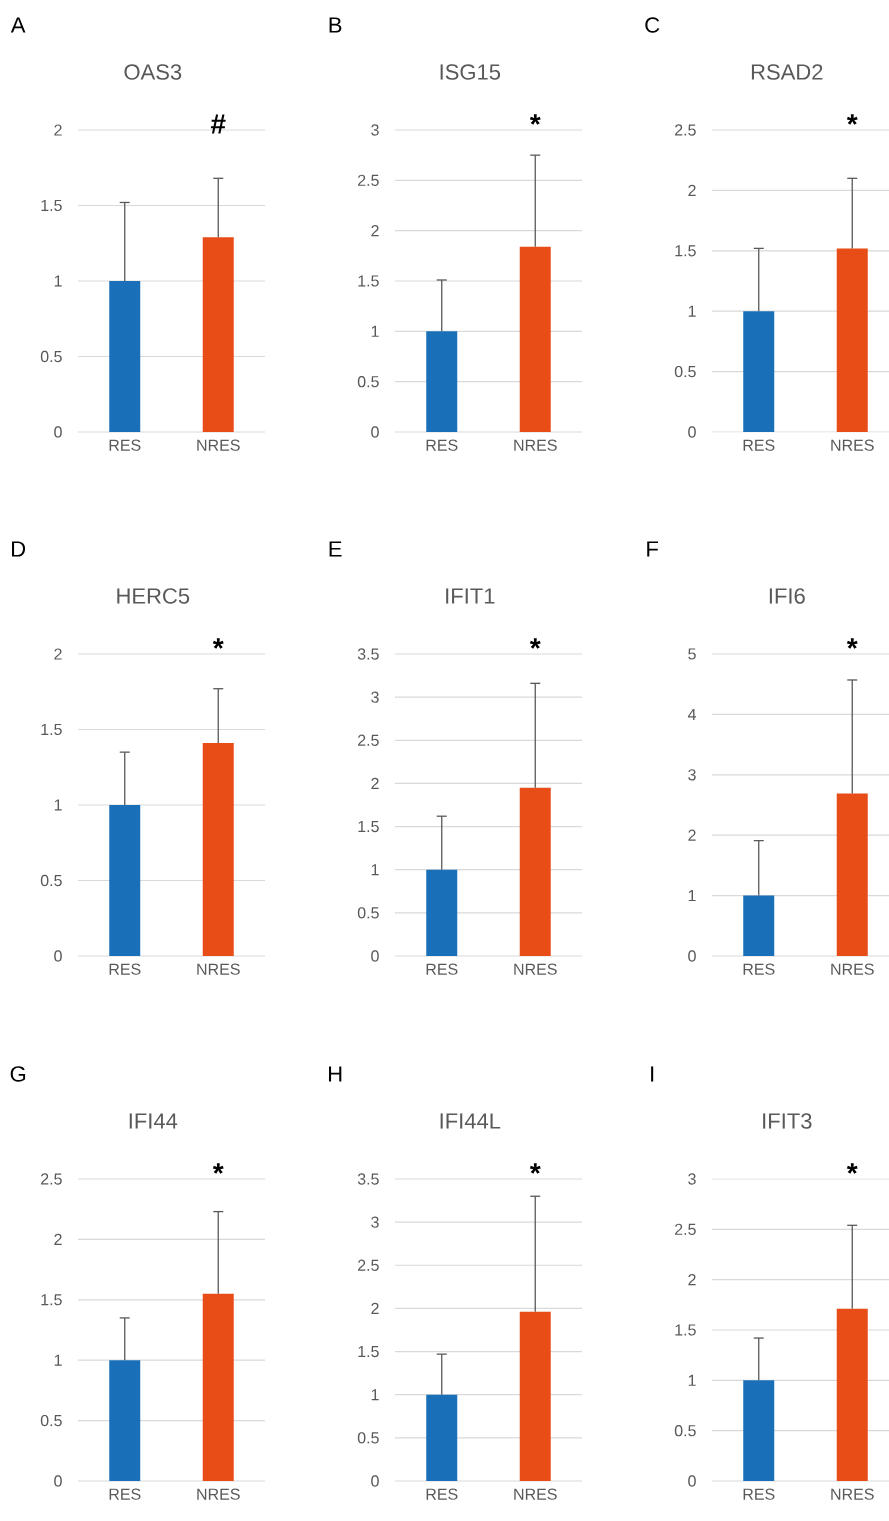  Describe the element at coordinates (787, 72) in the screenshot. I see `chart-title: RSAD2` at that location.